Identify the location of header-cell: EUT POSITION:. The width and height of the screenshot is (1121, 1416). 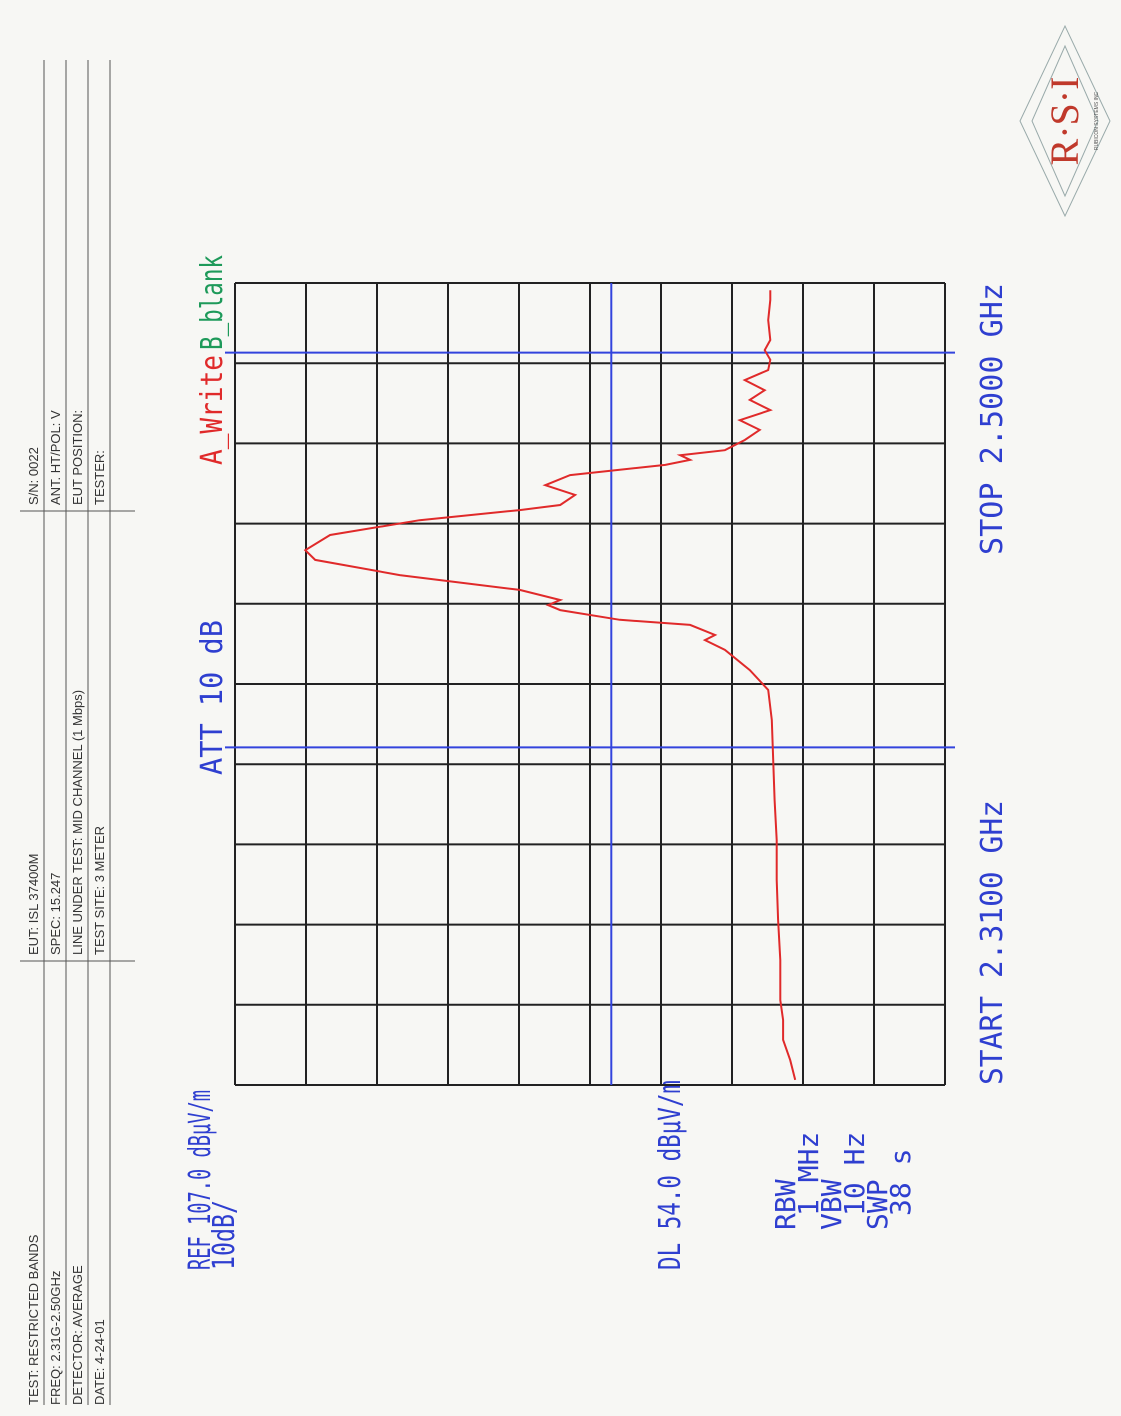
(77, 457).